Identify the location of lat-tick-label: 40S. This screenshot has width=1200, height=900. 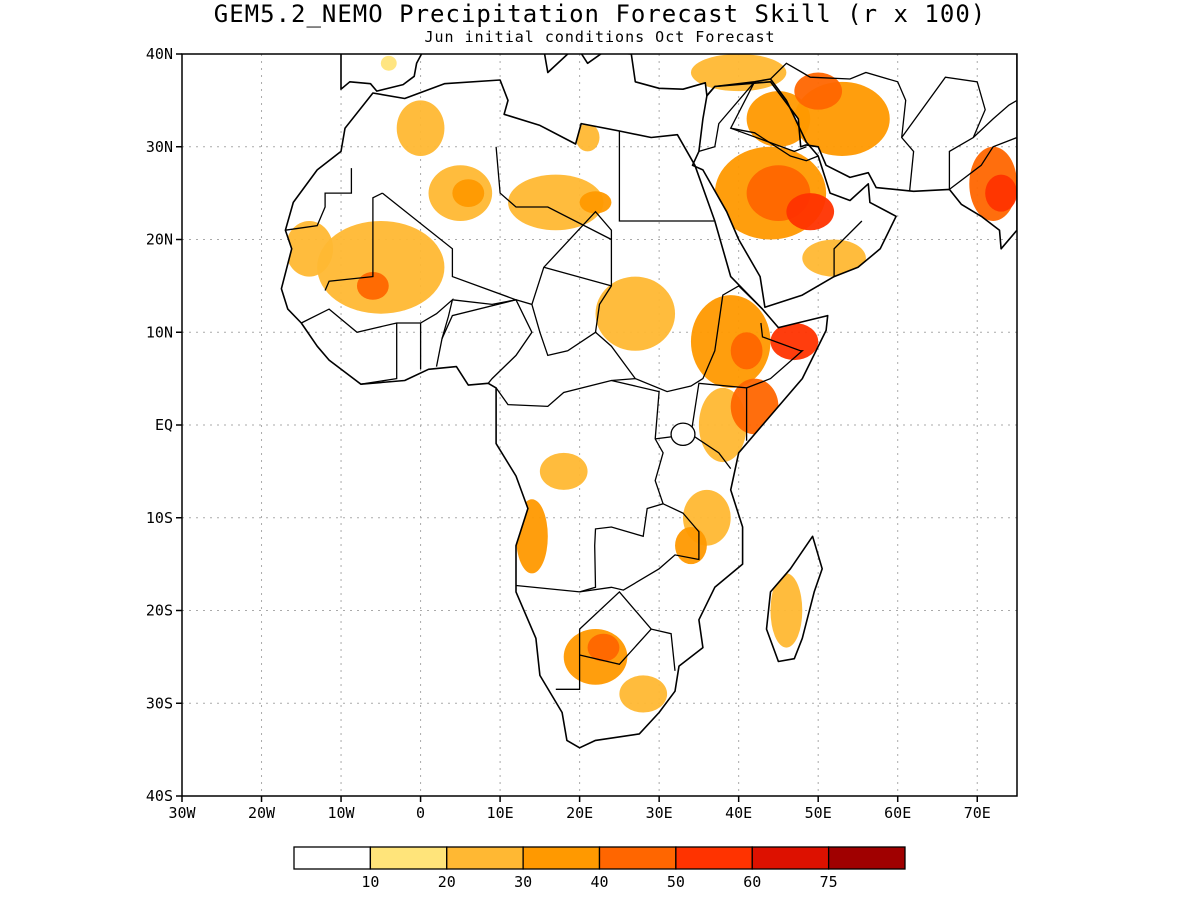
(159, 796).